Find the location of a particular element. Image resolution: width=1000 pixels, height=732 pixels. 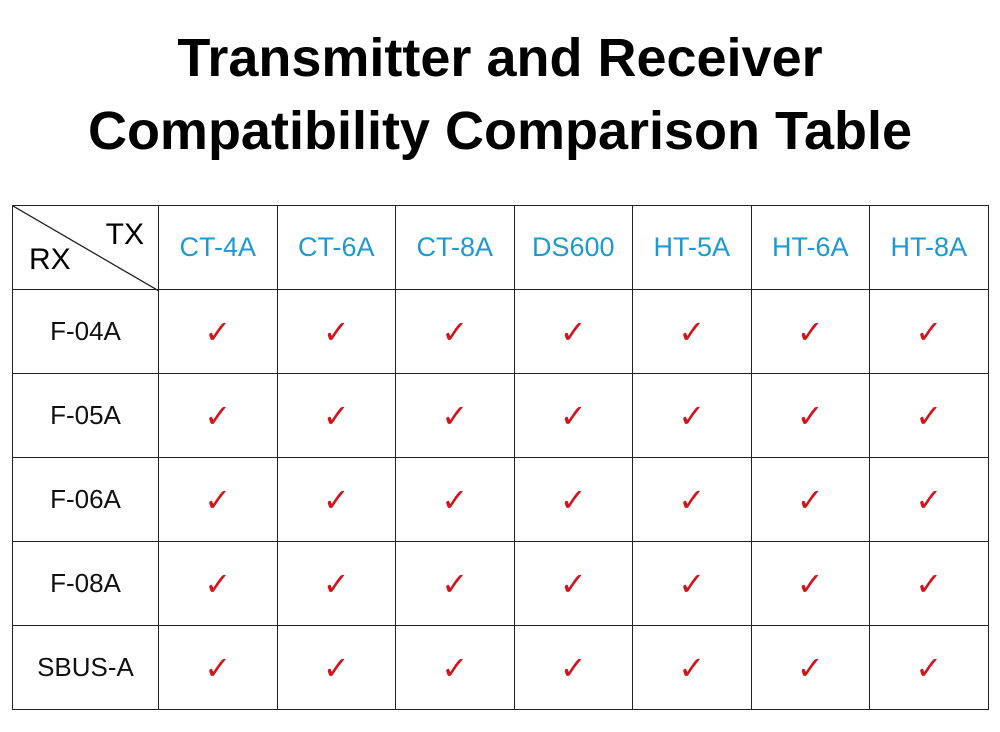

title-line: Compatibility Comparison Table is located at coordinates (500, 131).